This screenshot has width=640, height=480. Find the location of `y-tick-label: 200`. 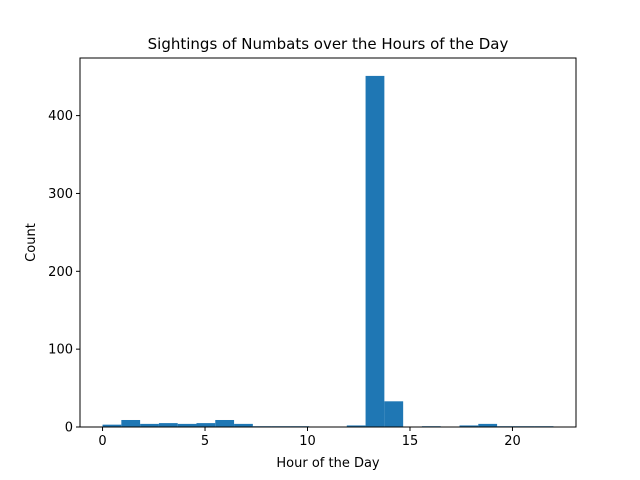

y-tick-label: 200 is located at coordinates (60, 272).